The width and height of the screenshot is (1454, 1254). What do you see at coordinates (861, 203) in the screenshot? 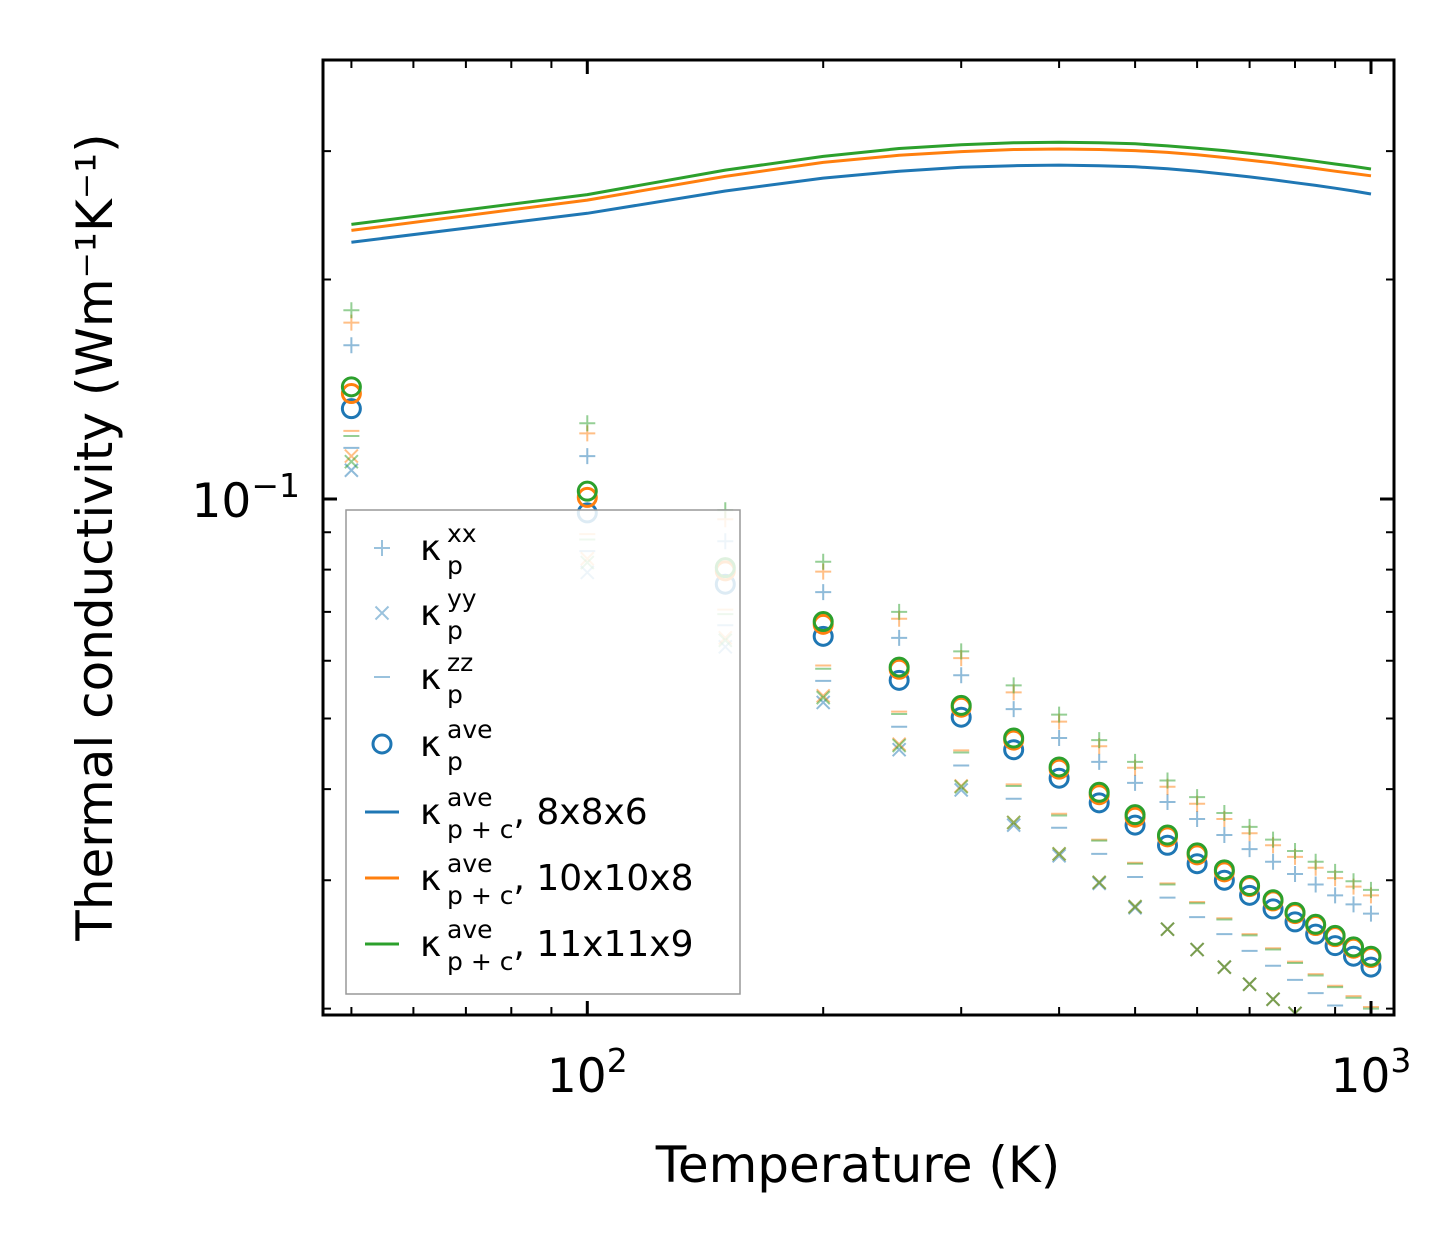
I see `total-line-8x8x6` at bounding box center [861, 203].